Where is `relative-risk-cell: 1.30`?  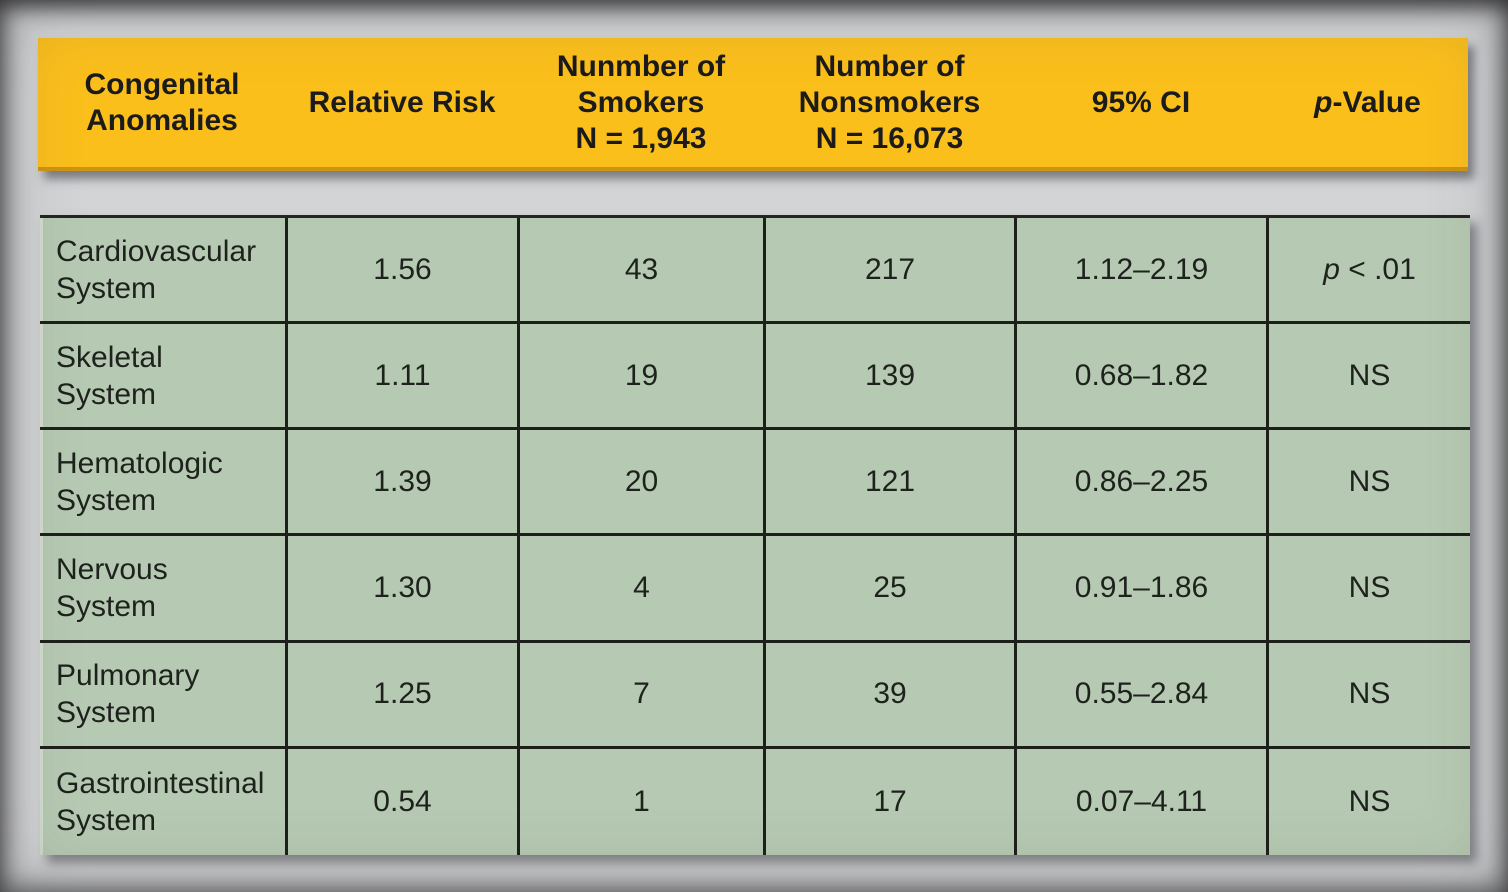 relative-risk-cell: 1.30 is located at coordinates (404, 589).